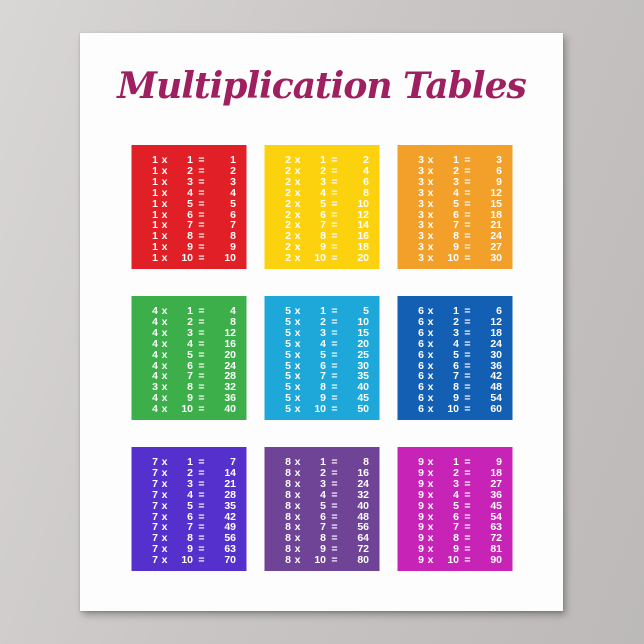  Describe the element at coordinates (323, 462) in the screenshot. I see `multiplication-row: 8 x 1 = 8` at that location.